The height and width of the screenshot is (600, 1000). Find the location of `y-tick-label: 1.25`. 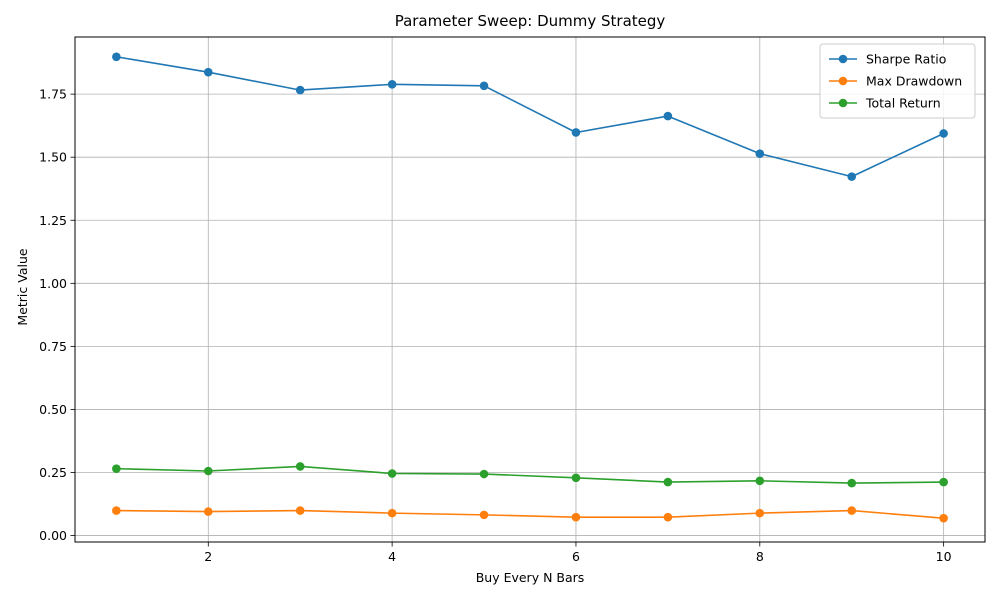

y-tick-label: 1.25 is located at coordinates (53, 220).